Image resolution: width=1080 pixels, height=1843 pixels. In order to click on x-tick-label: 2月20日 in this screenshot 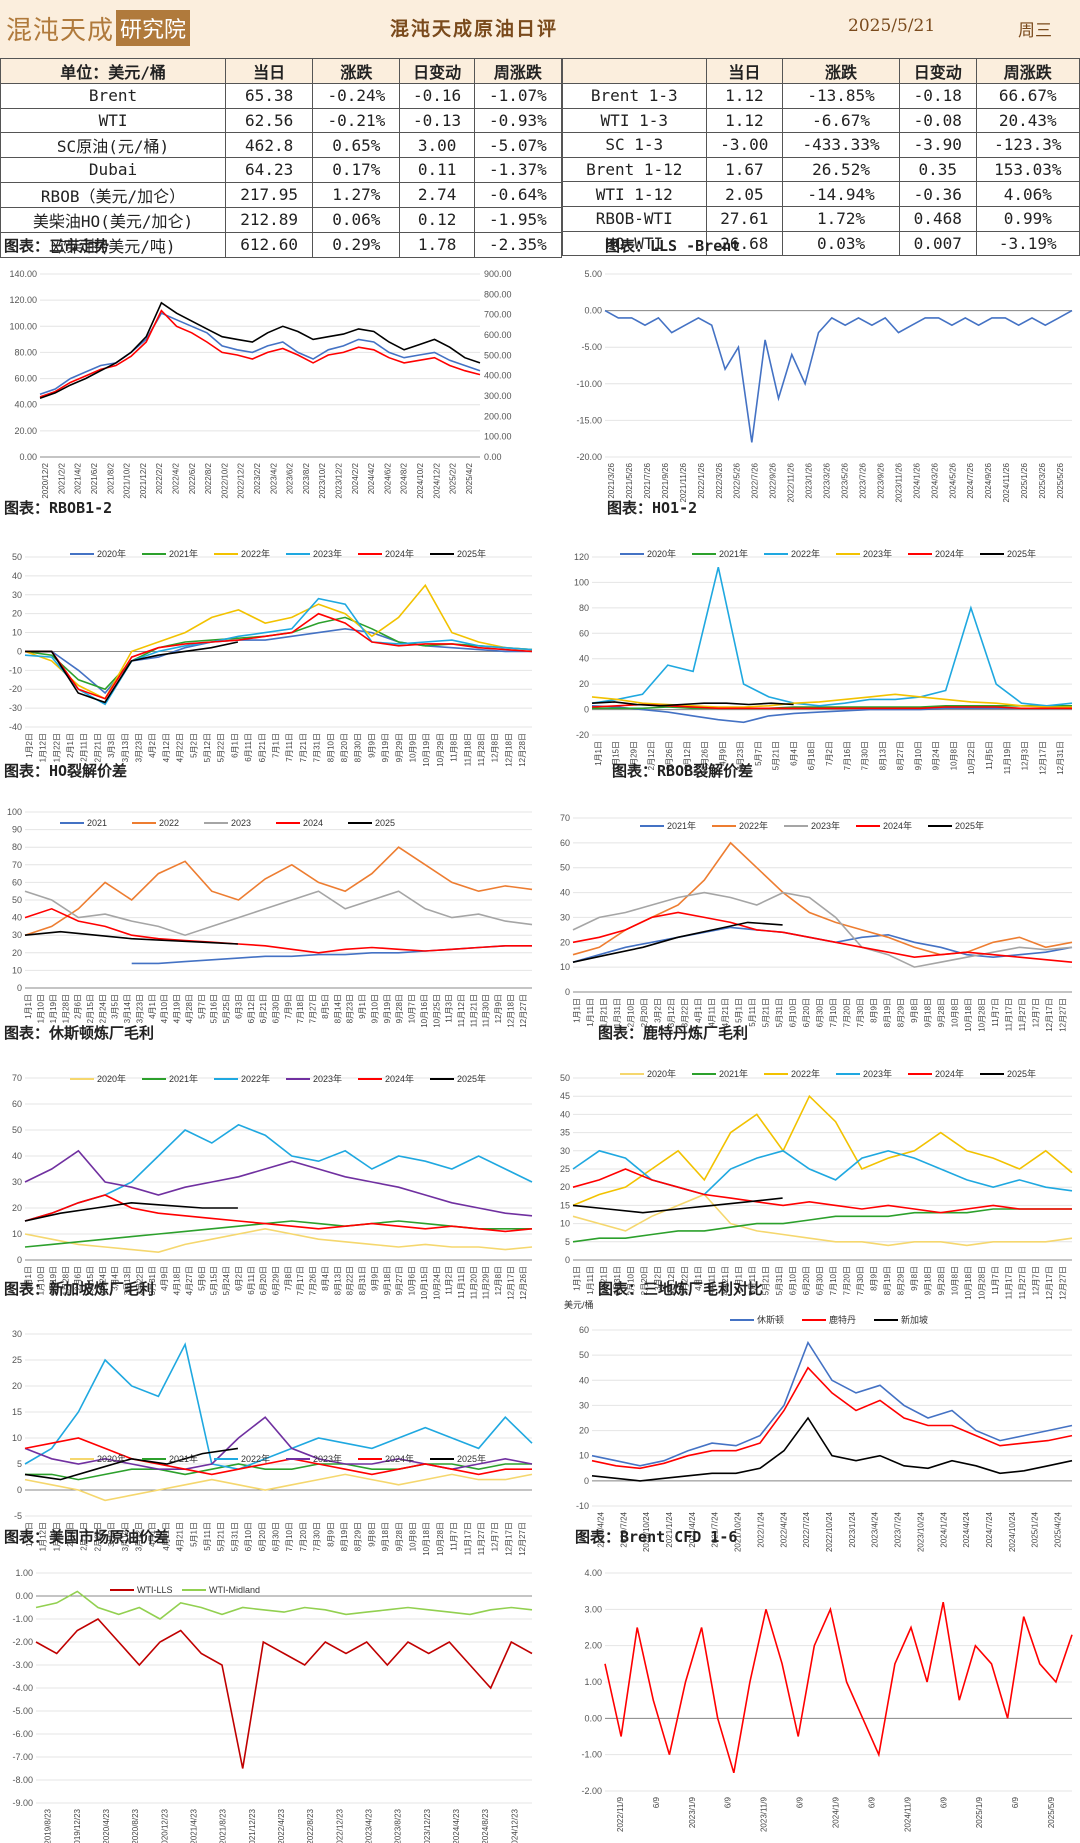, I will do `click(644, 1280)`.